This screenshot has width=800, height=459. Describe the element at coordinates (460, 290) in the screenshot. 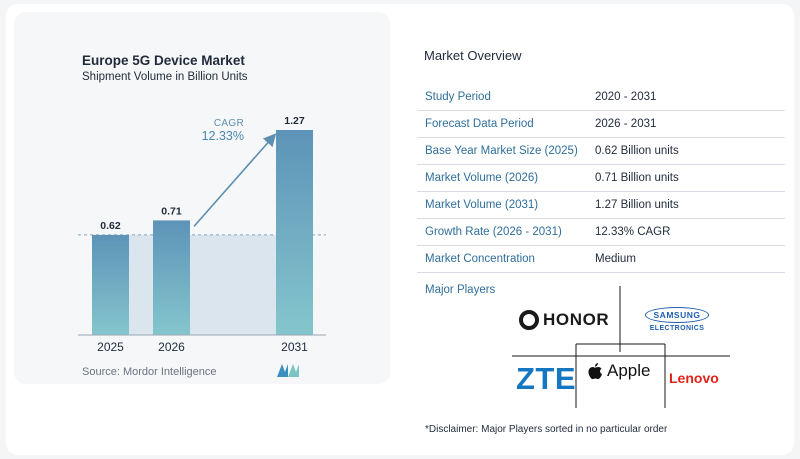

I see `players-title: Major Players` at that location.